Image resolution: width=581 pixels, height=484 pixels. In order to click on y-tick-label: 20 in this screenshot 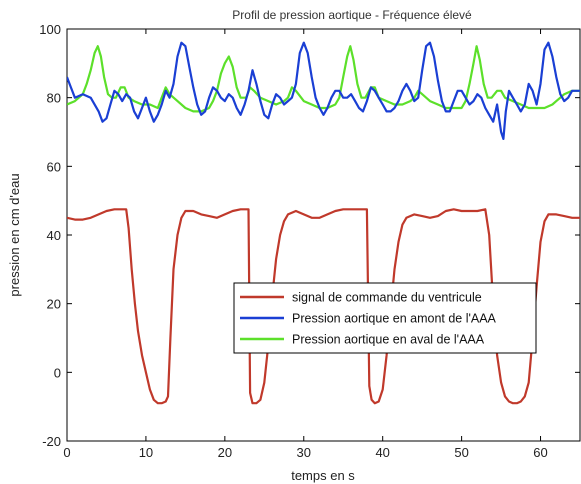, I will do `click(54, 304)`.